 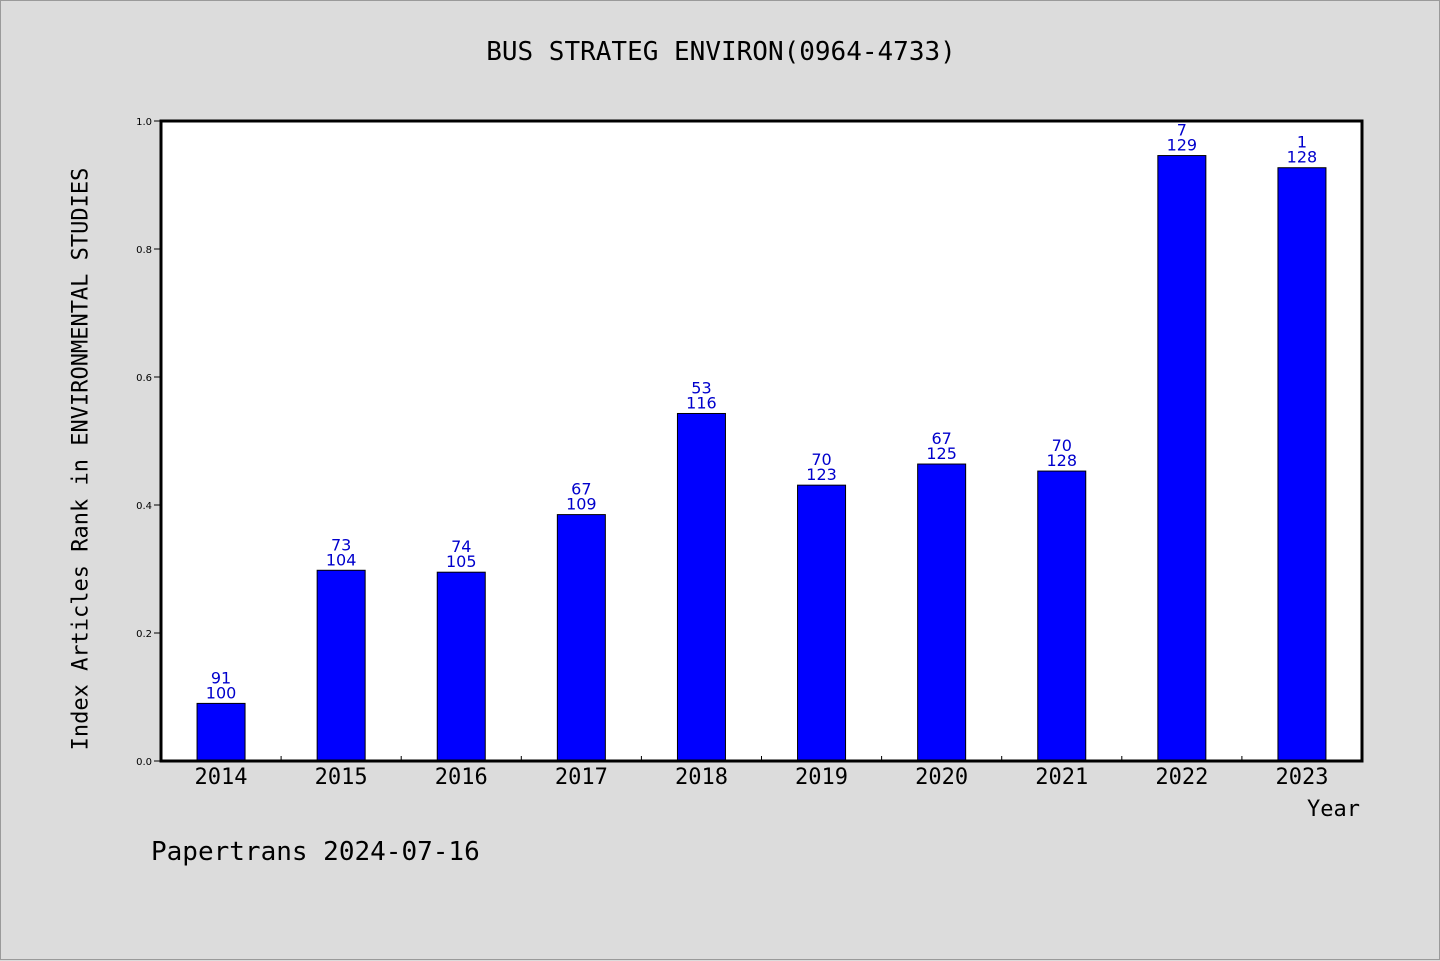 I want to click on bar-label-rank: 1, so click(x=1302, y=142).